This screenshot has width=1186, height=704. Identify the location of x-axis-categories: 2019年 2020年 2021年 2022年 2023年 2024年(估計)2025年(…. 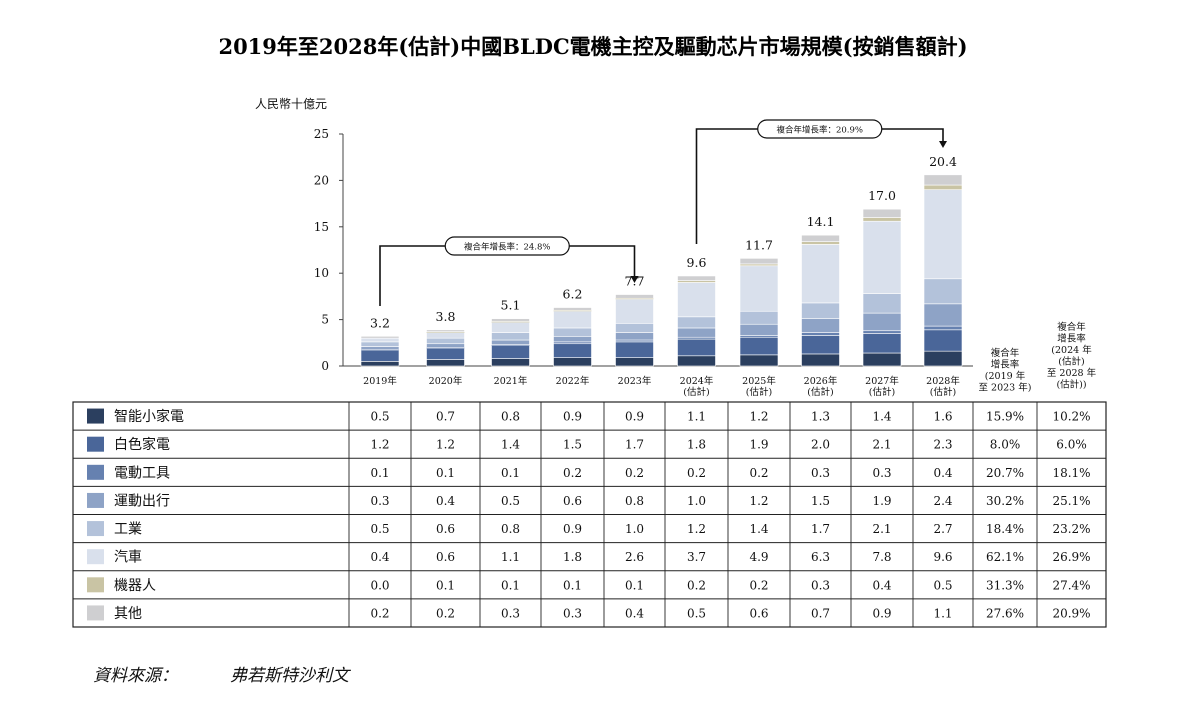
(661, 386).